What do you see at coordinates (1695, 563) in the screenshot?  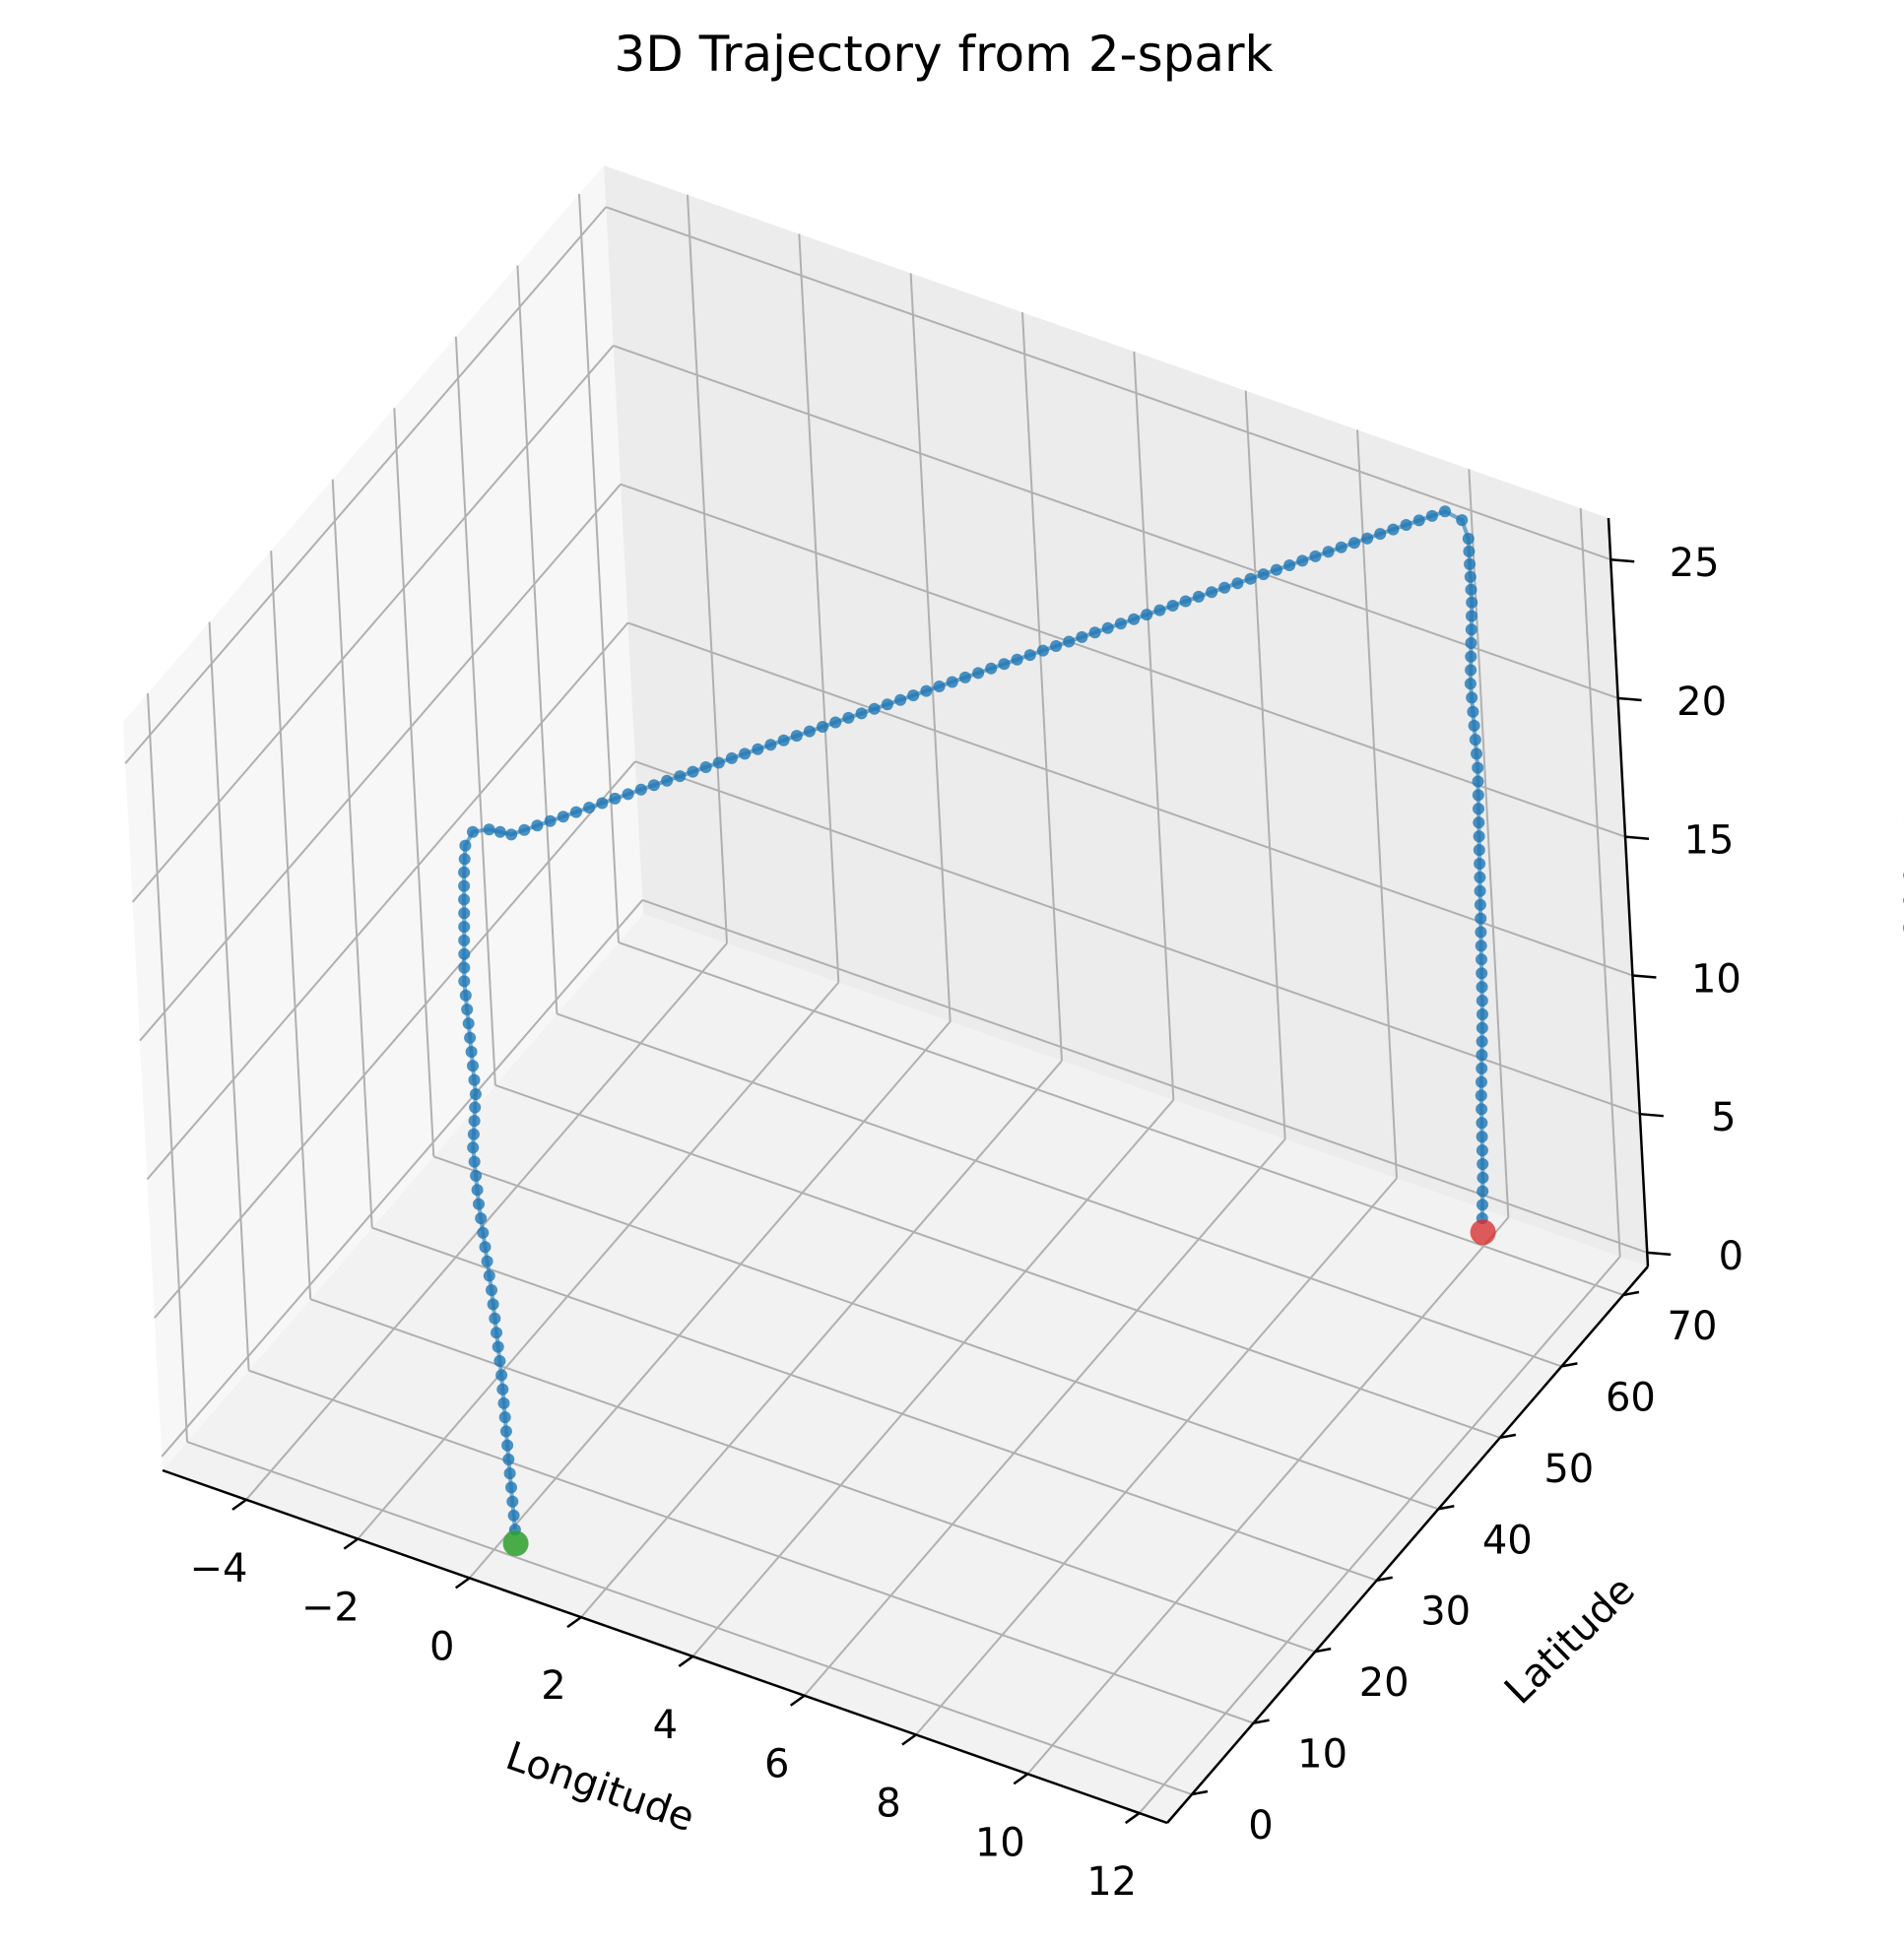 I see `z-tick-label: 25` at bounding box center [1695, 563].